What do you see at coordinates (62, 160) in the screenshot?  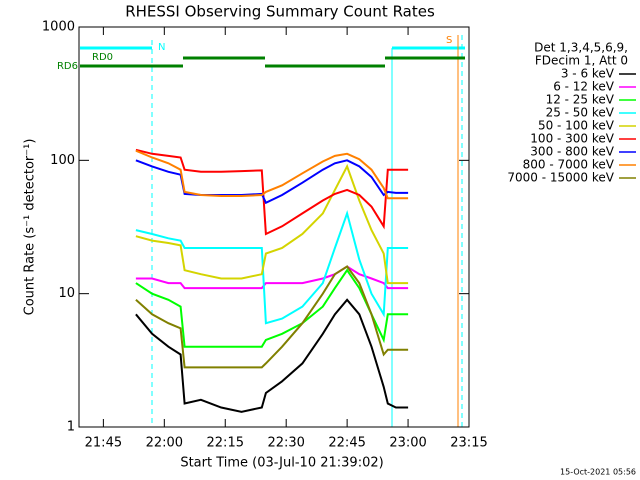 I see `y-tick-label: 100` at bounding box center [62, 160].